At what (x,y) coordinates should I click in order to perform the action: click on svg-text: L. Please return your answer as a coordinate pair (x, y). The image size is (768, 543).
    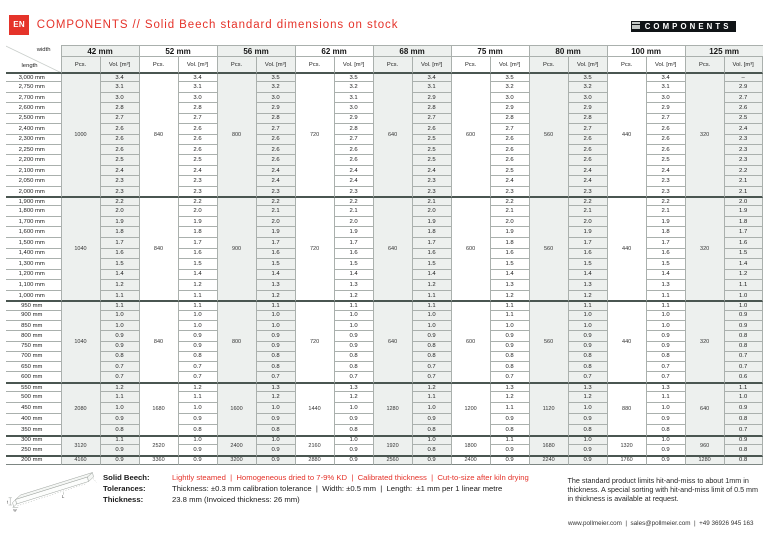
    Looking at the image, I should click on (63, 496).